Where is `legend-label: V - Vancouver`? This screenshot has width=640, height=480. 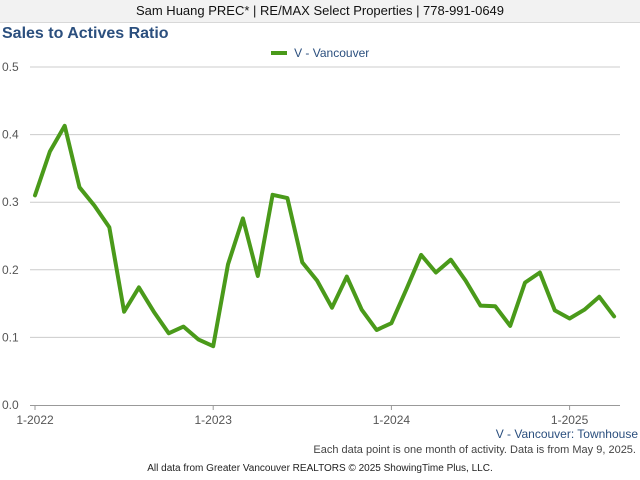 legend-label: V - Vancouver is located at coordinates (332, 53).